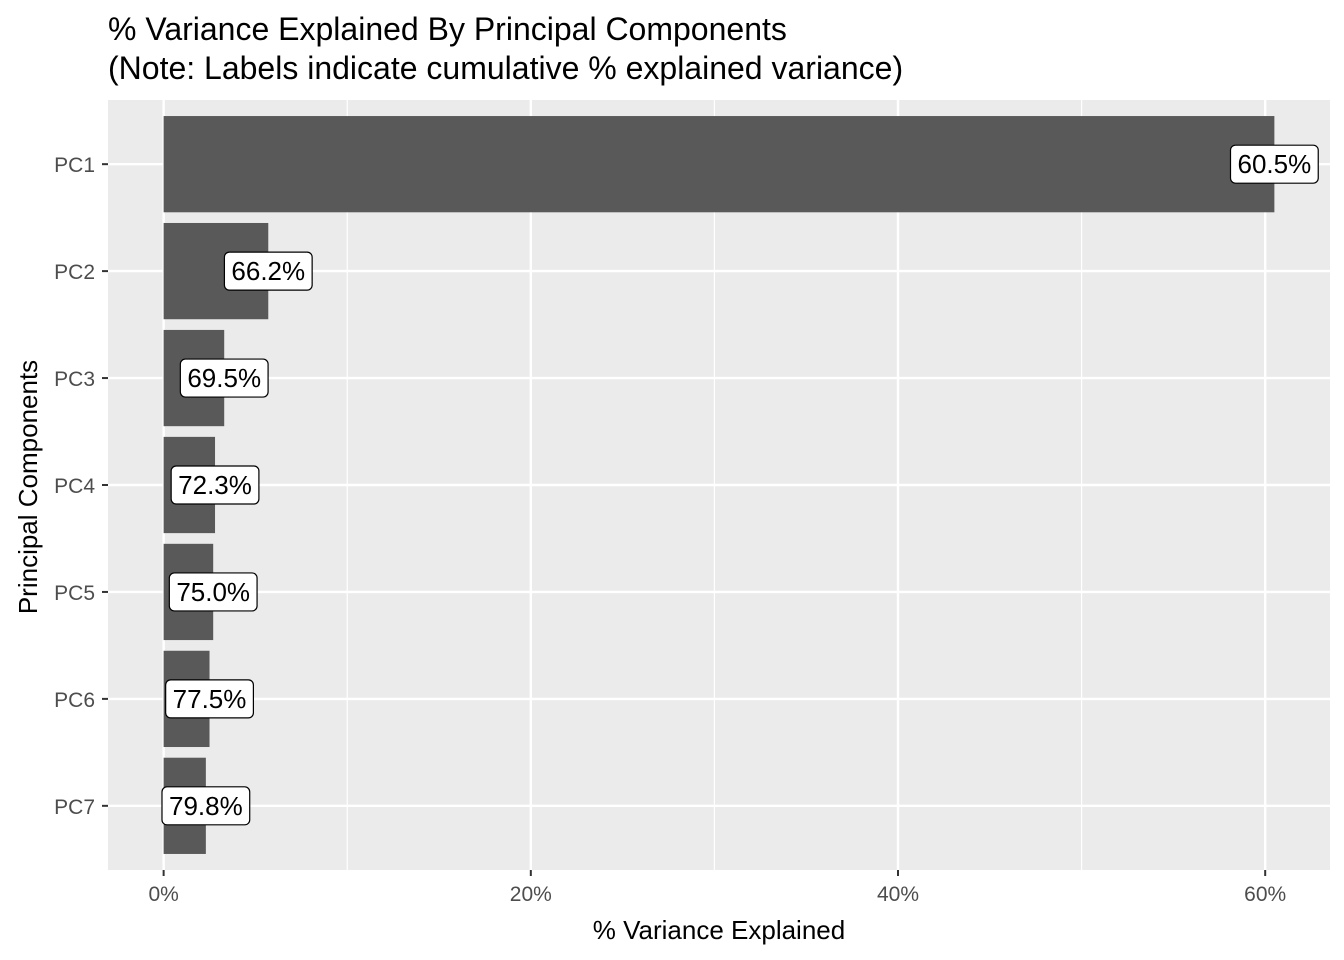  I want to click on data-label-text: 75.0%, so click(213, 592).